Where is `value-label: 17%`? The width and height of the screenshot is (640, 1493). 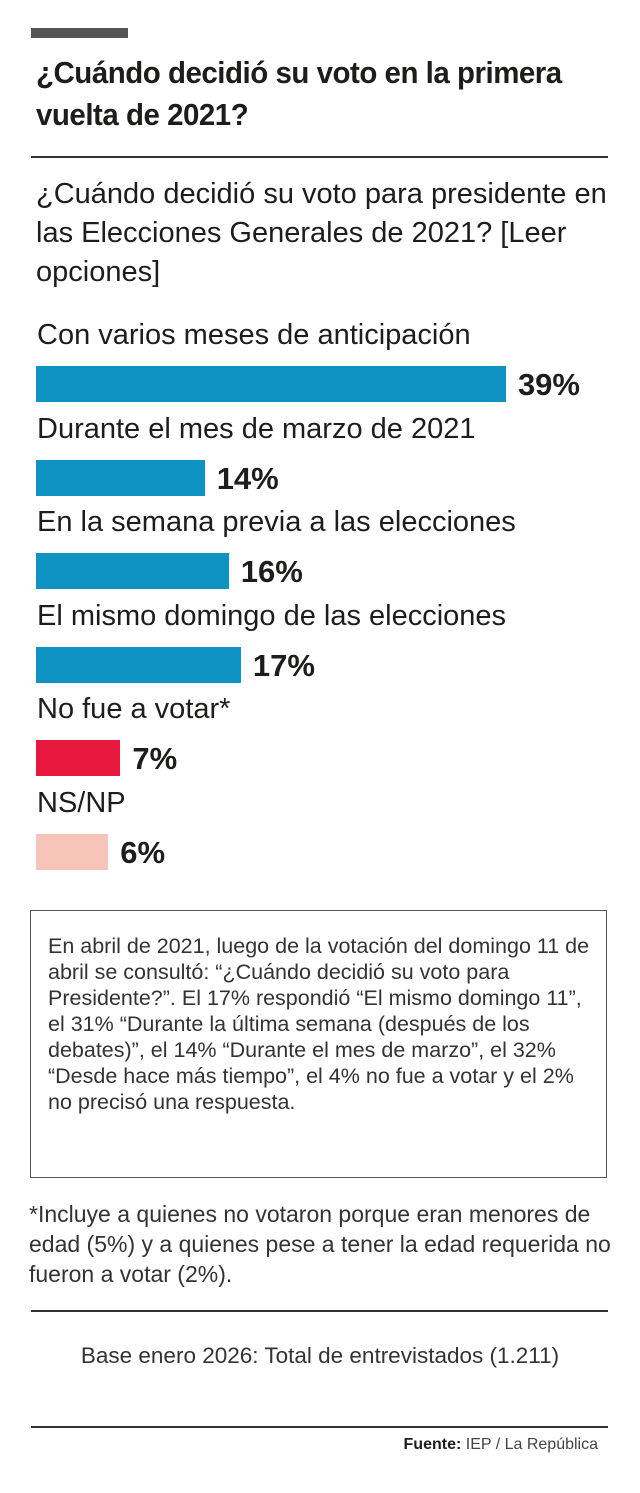 value-label: 17% is located at coordinates (283, 665).